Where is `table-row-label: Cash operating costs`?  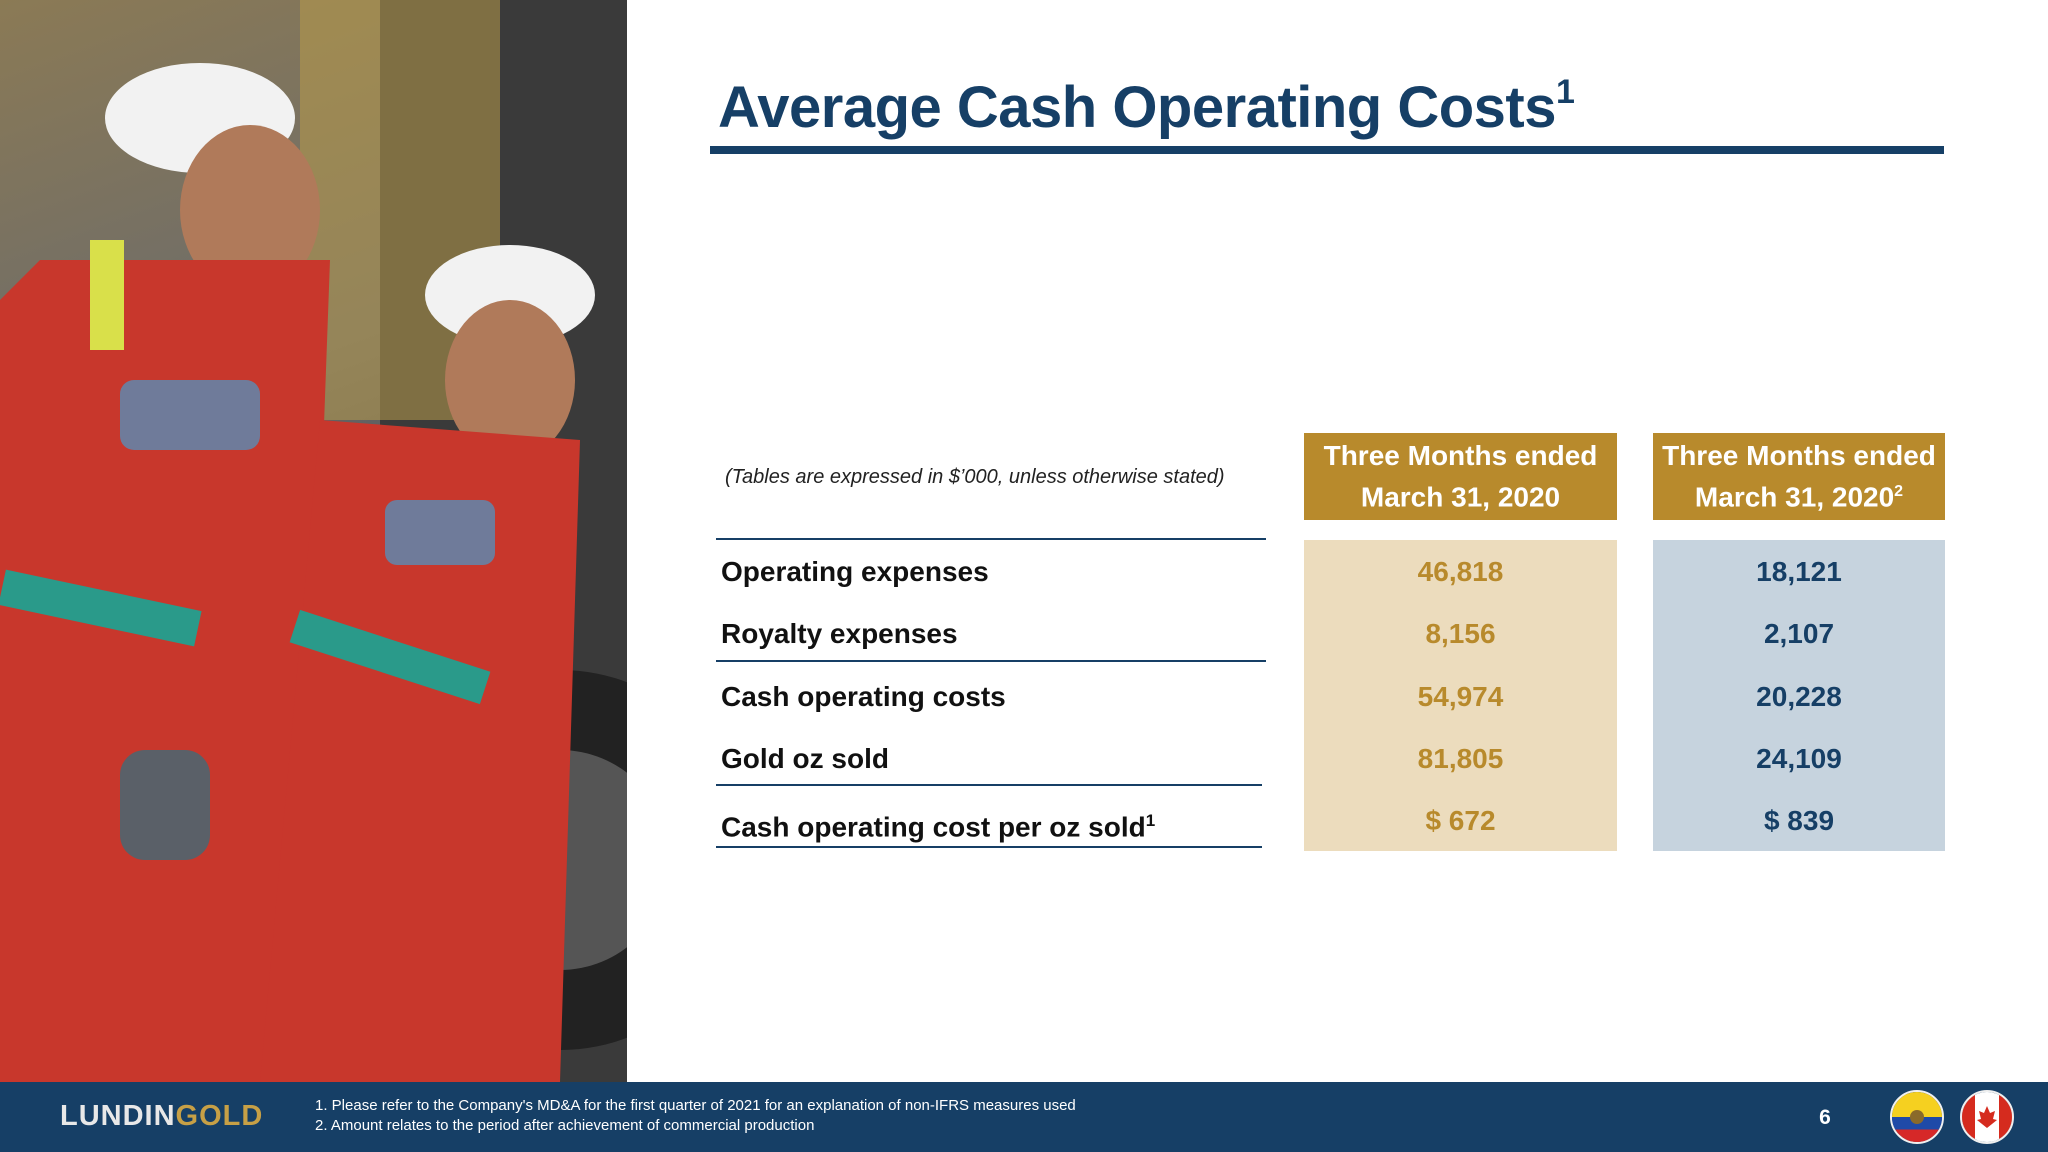 table-row-label: Cash operating costs is located at coordinates (863, 696).